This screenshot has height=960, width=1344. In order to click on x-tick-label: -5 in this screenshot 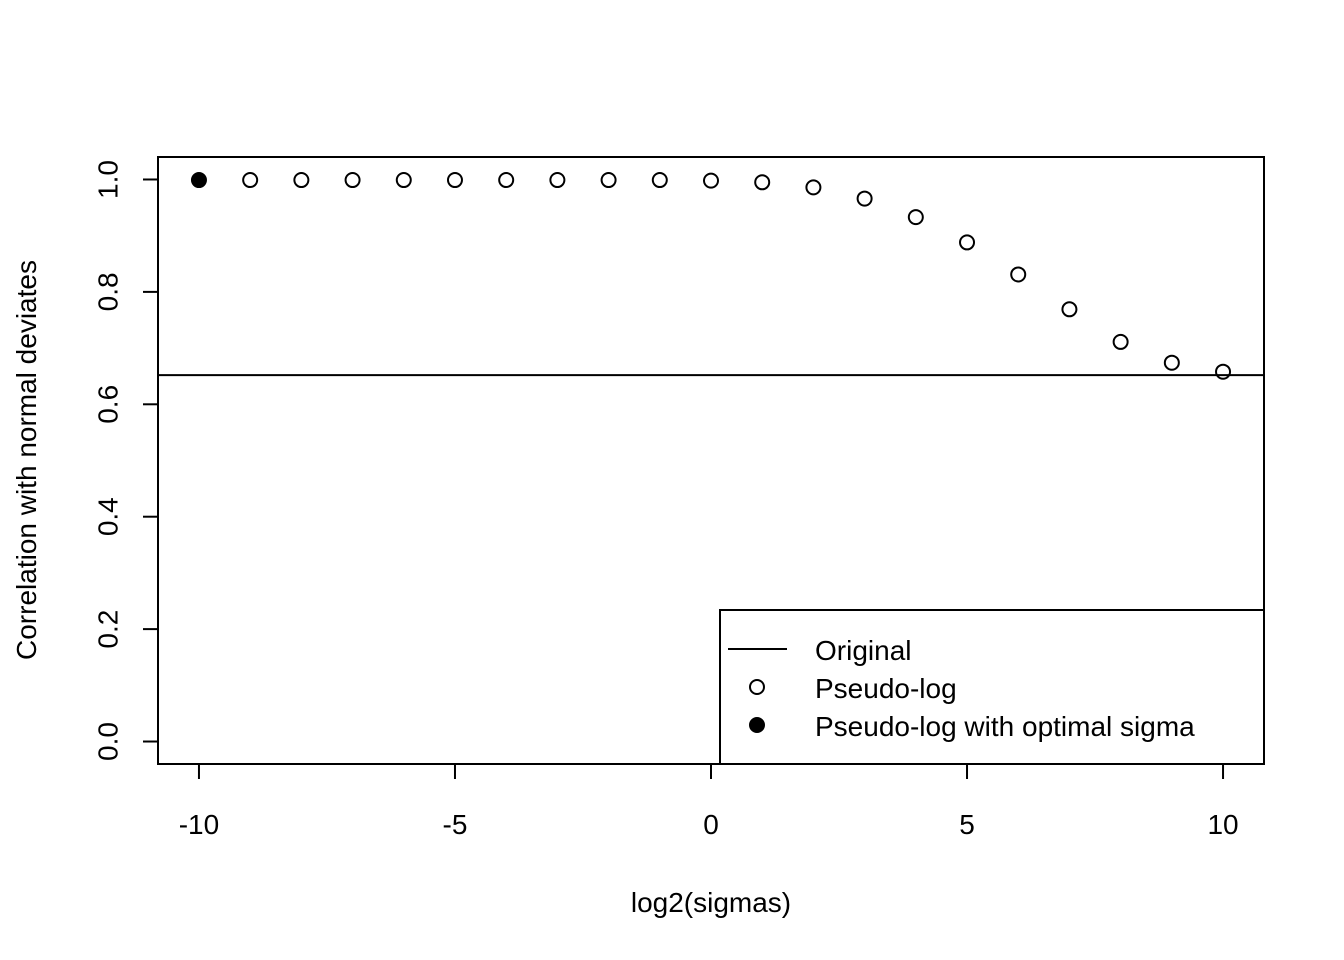, I will do `click(455, 824)`.